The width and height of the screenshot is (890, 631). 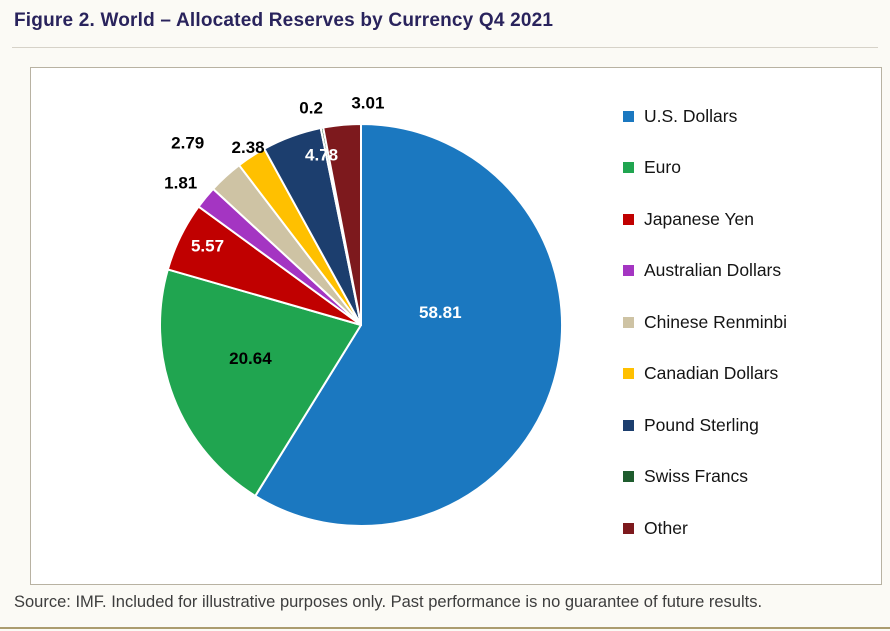 What do you see at coordinates (250, 358) in the screenshot?
I see `pie-slice-label: 20.64` at bounding box center [250, 358].